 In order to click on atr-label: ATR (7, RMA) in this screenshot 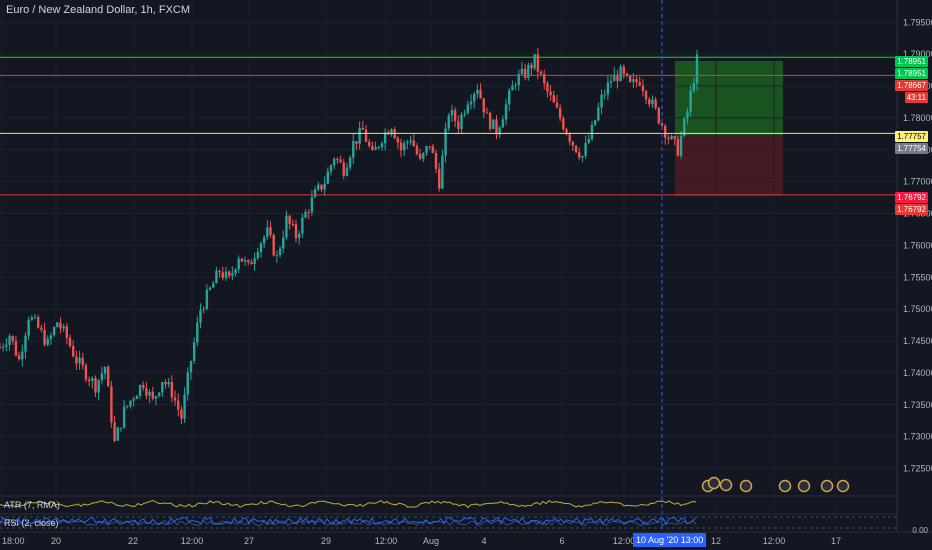, I will do `click(32, 505)`.